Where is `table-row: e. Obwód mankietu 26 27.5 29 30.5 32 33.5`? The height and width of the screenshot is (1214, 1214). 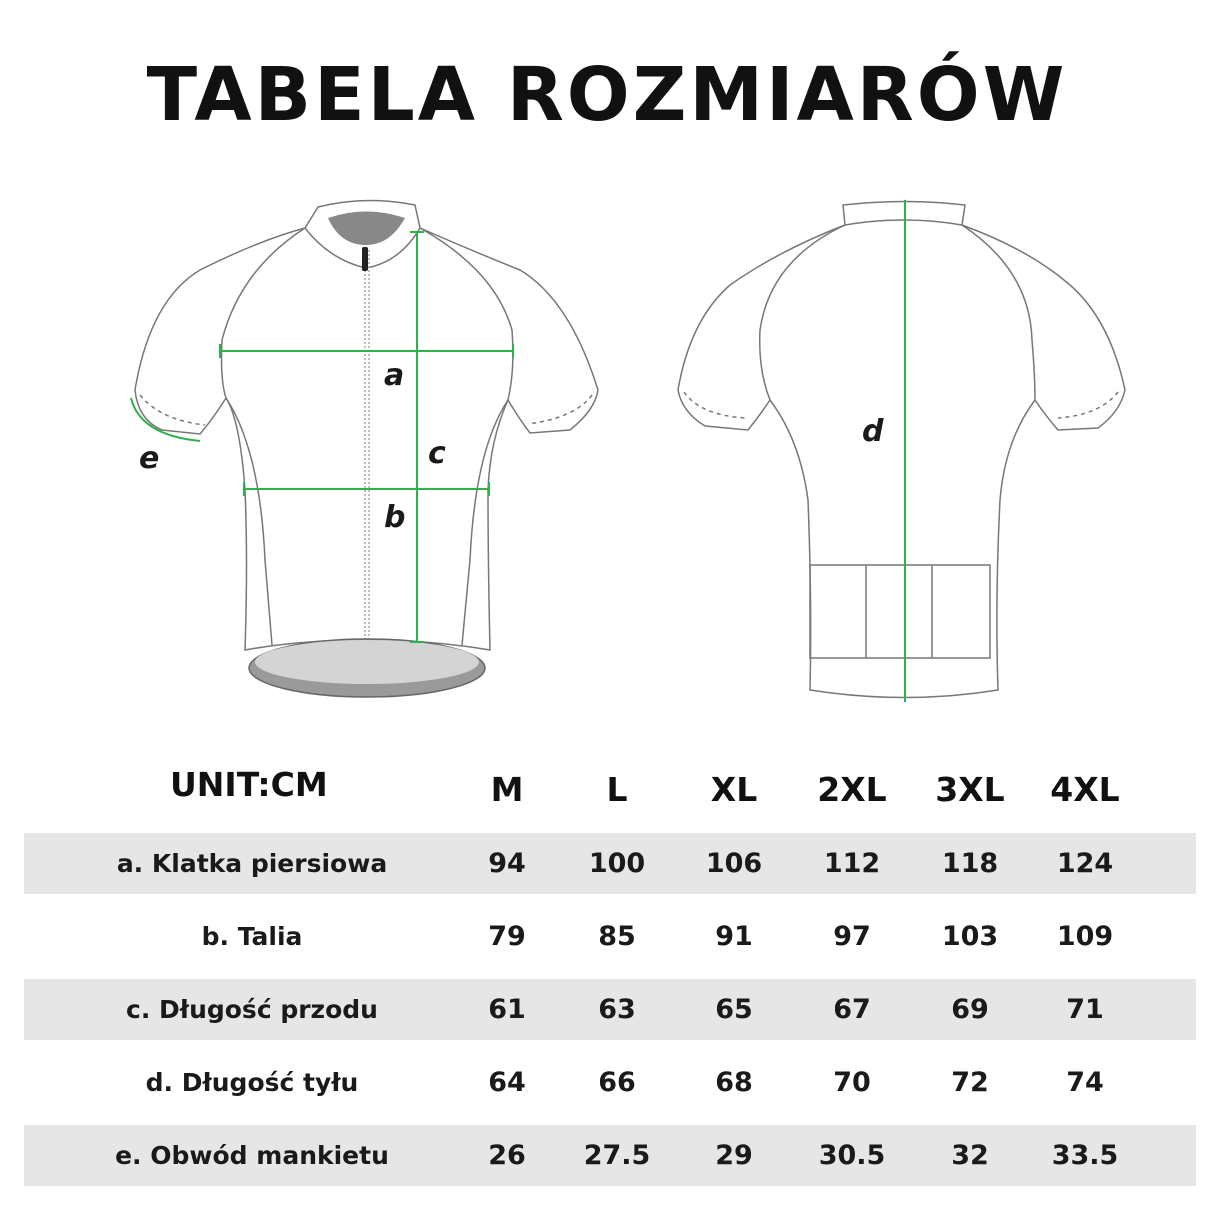 table-row: e. Obwód mankietu 26 27.5 29 30.5 32 33.5 is located at coordinates (610, 1155).